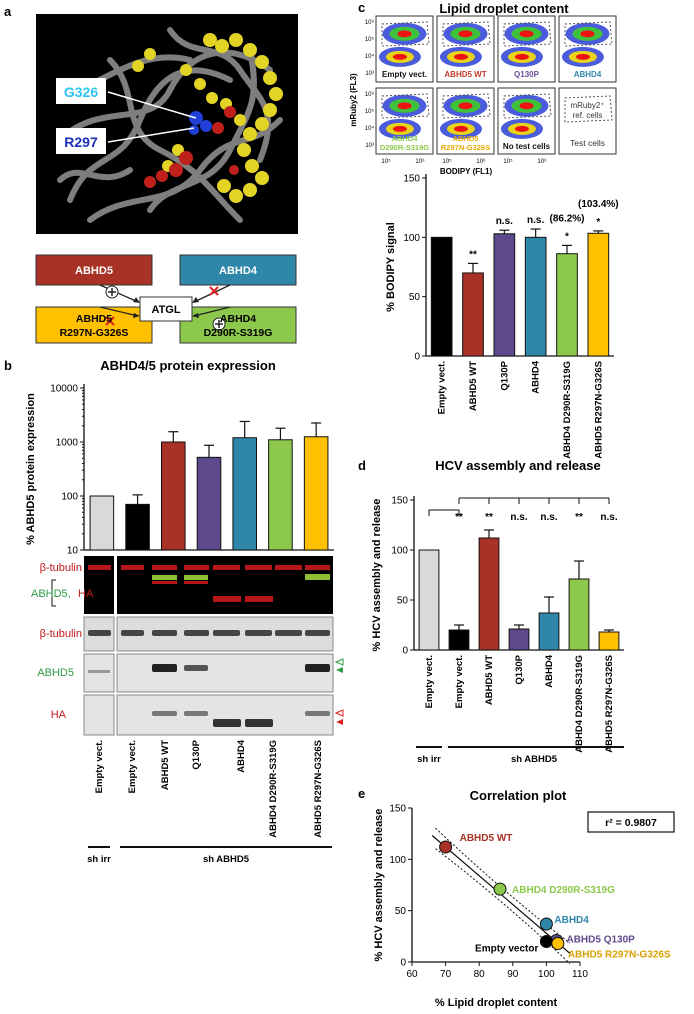 This screenshot has height=1014, width=694. Describe the element at coordinates (405, 138) in the screenshot. I see `flow-tile-label: ABHD4` at that location.